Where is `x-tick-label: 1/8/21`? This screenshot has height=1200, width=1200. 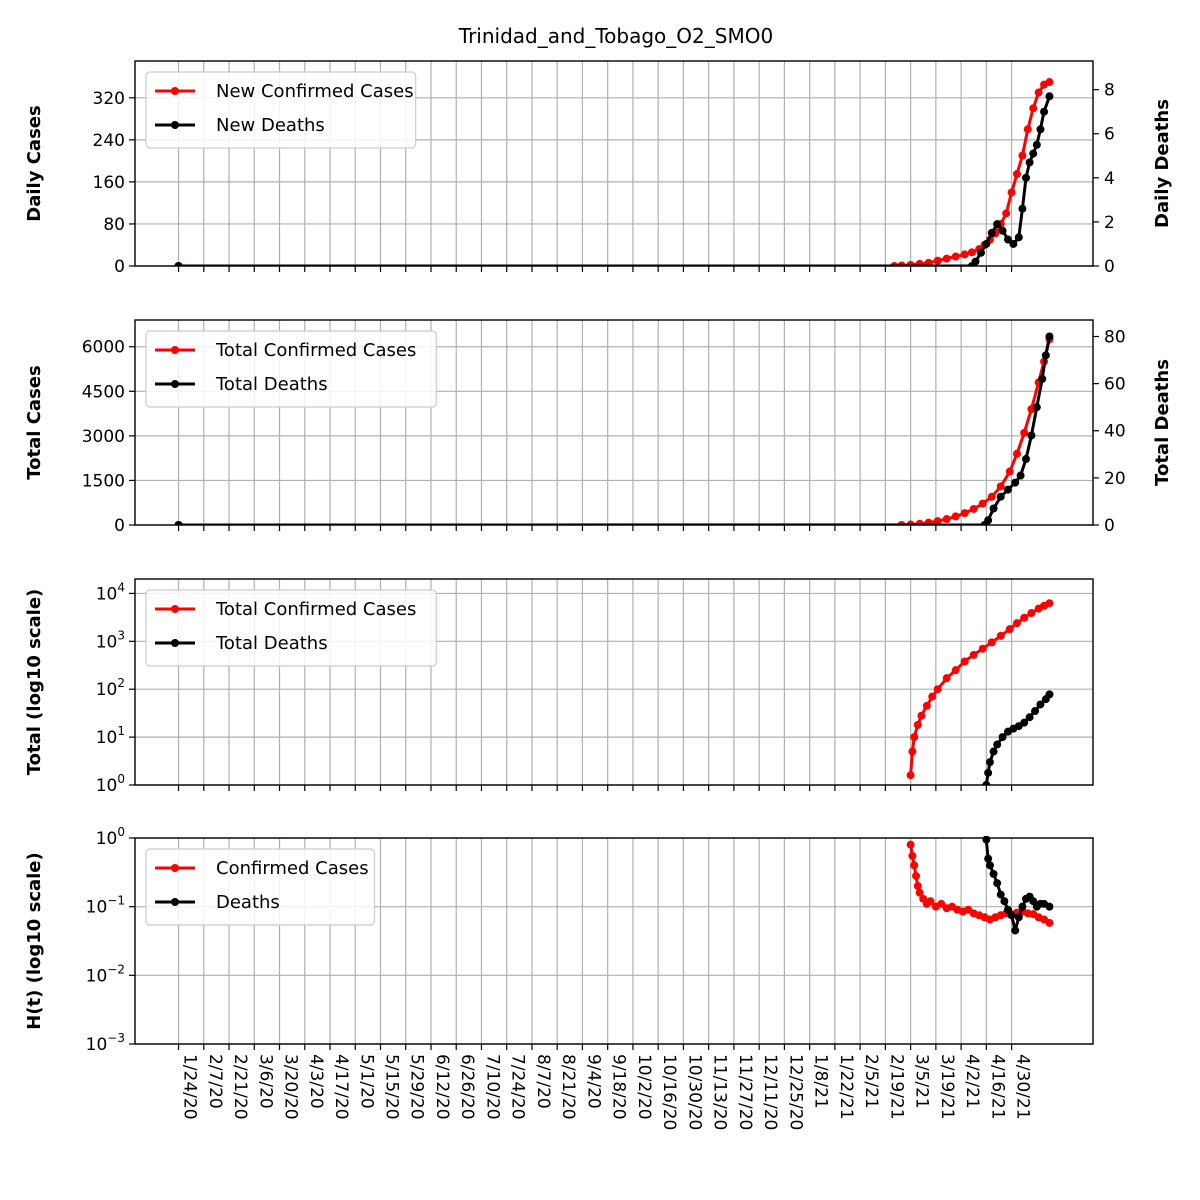 x-tick-label: 1/8/21 is located at coordinates (821, 1081).